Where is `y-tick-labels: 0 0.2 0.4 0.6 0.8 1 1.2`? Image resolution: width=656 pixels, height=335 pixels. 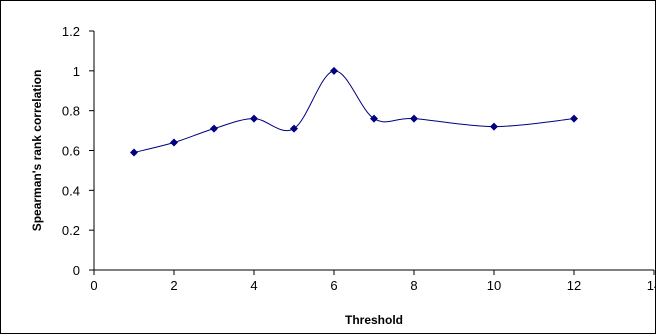
y-tick-labels: 0 0.2 0.4 0.6 0.8 1 1.2 is located at coordinates (71, 151).